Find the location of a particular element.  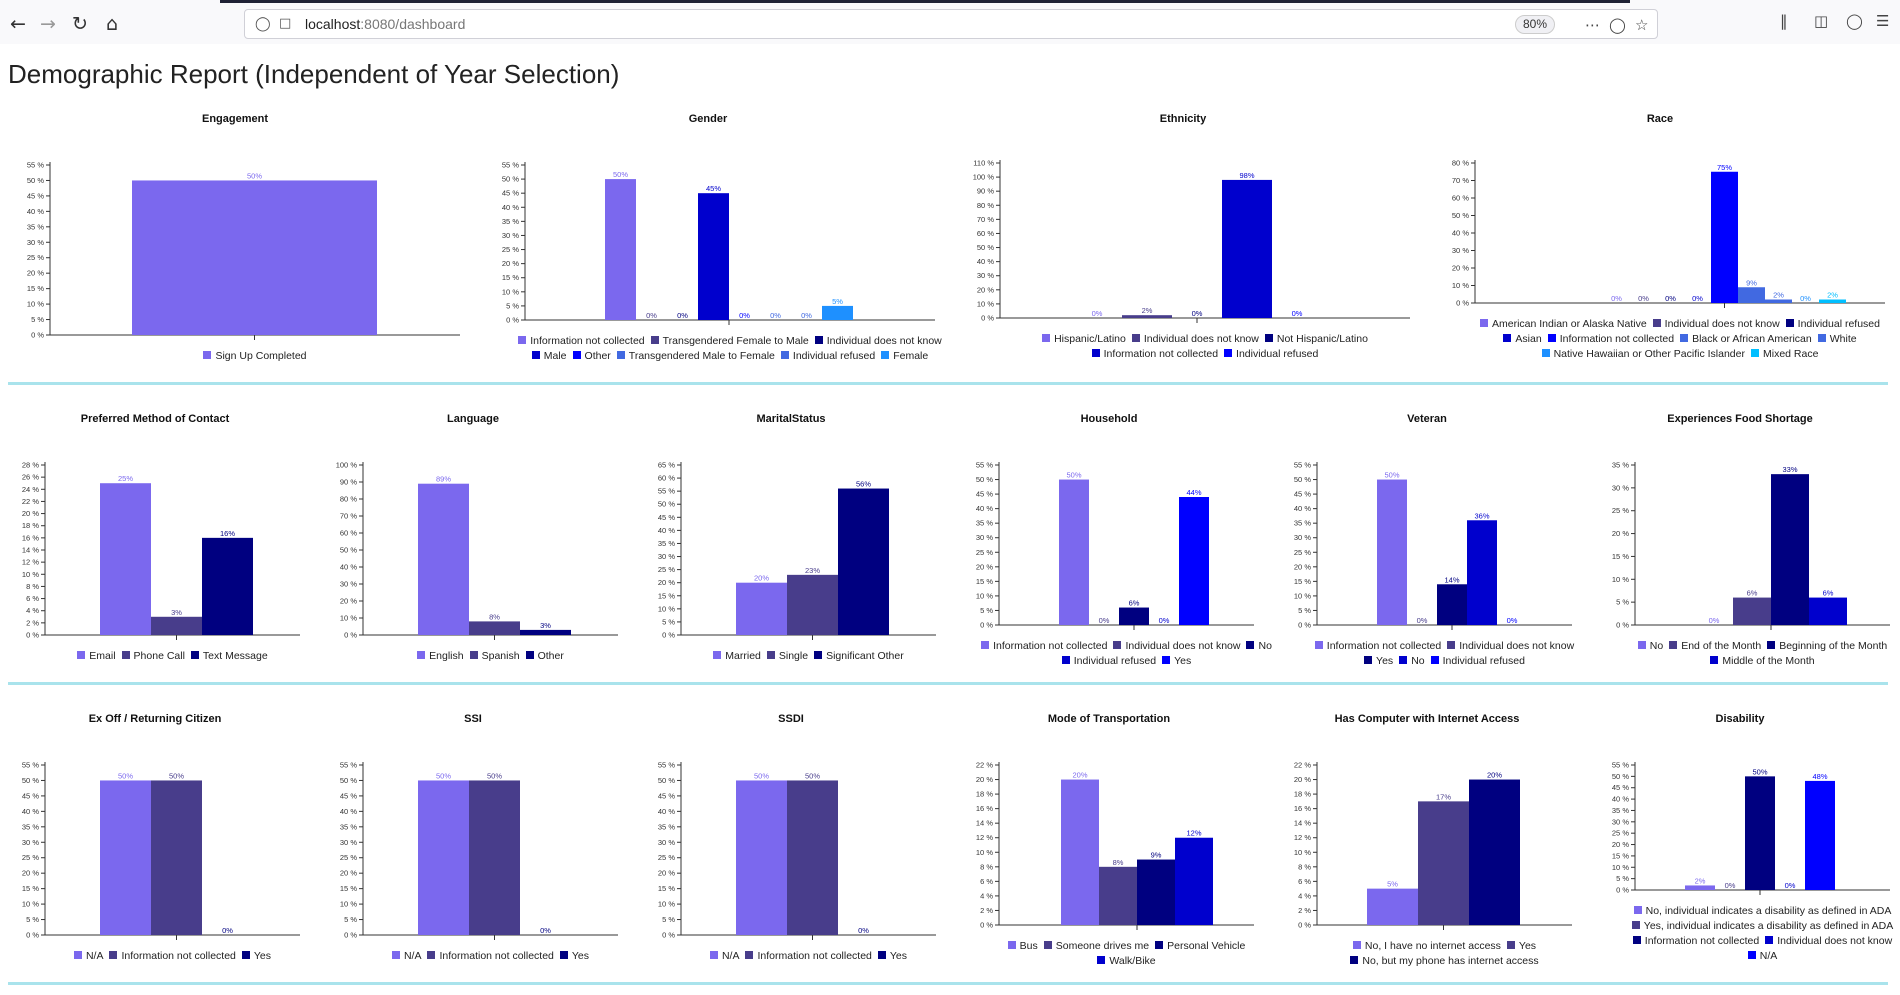

more-actions-icon: ⋯ is located at coordinates (1592, 25).